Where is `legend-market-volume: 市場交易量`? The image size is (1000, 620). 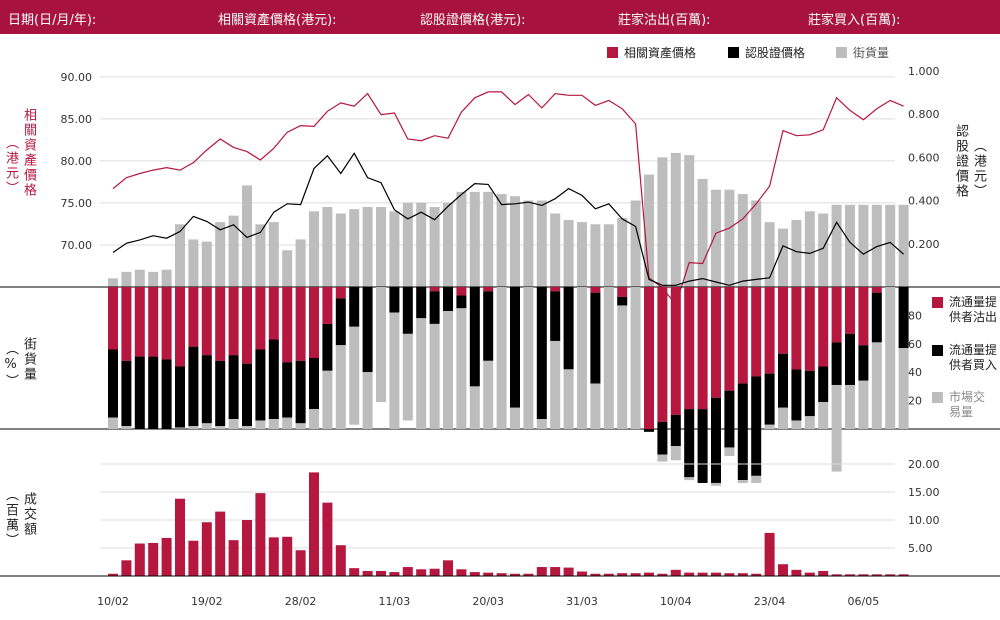
legend-market-volume: 市場交易量 is located at coordinates (960, 405).